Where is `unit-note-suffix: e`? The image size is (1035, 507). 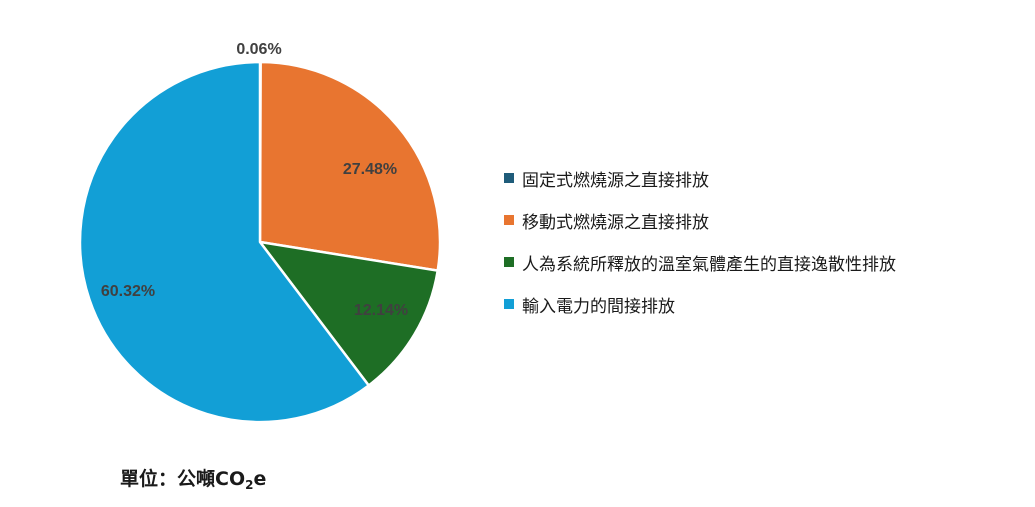
unit-note-suffix: e is located at coordinates (260, 479).